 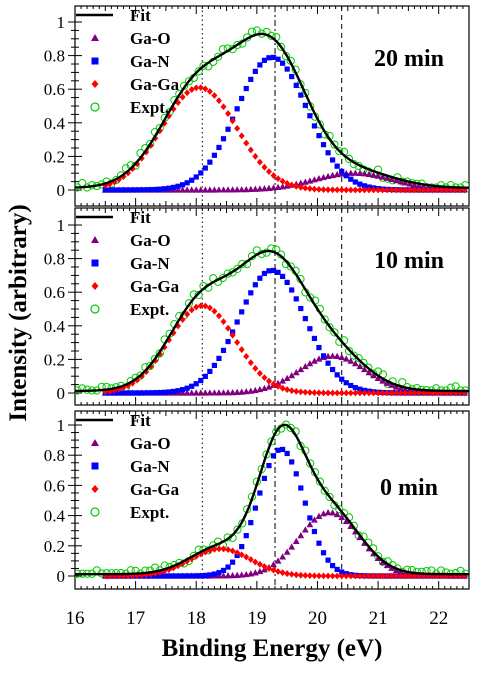 What do you see at coordinates (438, 618) in the screenshot?
I see `x-tick-label: 22` at bounding box center [438, 618].